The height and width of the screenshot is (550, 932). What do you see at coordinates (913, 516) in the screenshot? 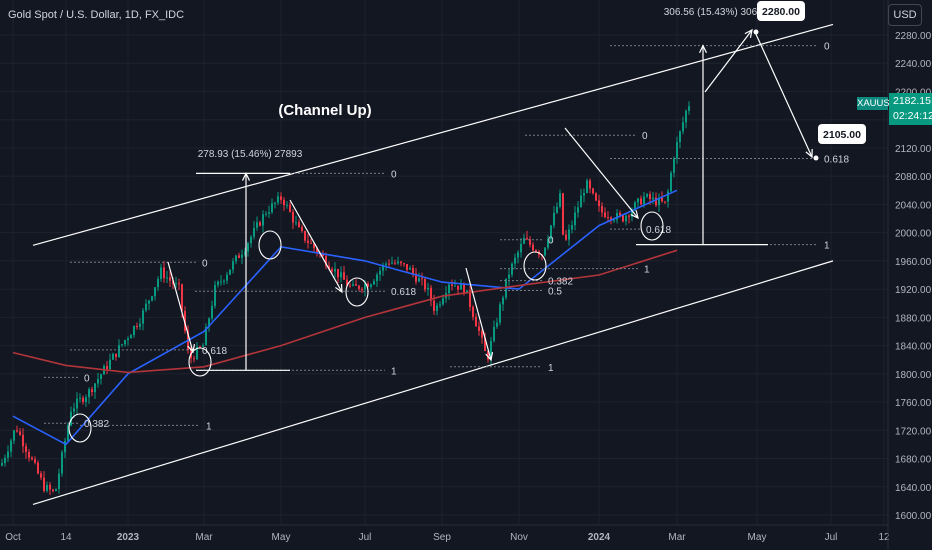
I see `y-tick-label: 1600.00` at bounding box center [913, 516].